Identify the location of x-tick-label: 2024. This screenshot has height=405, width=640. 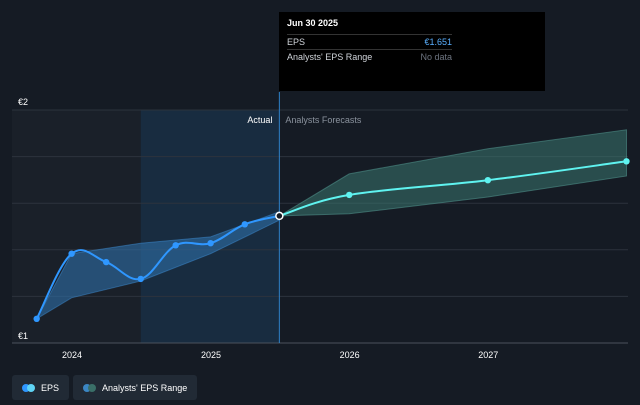
(72, 355).